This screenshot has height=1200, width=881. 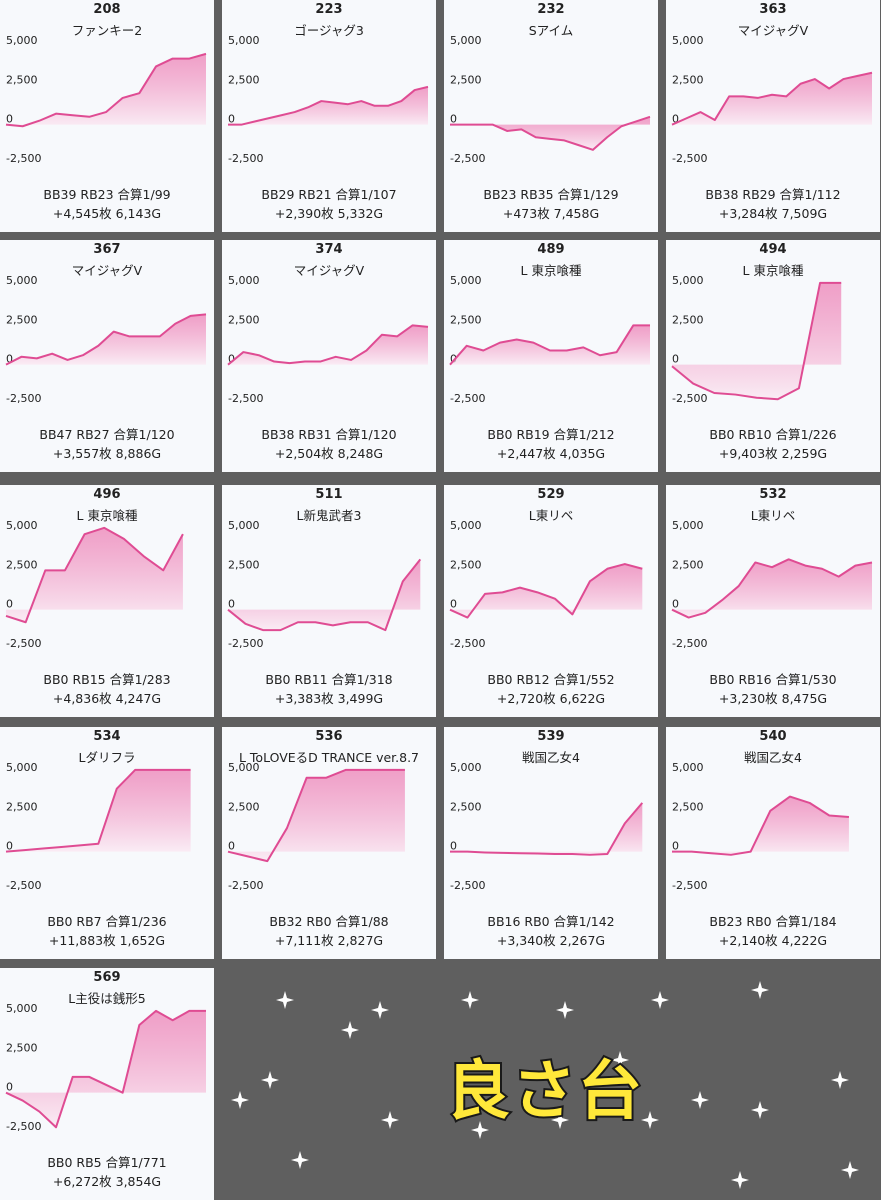 What do you see at coordinates (107, 213) in the screenshot?
I see `result-stats: +4,545枚 6,143G` at bounding box center [107, 213].